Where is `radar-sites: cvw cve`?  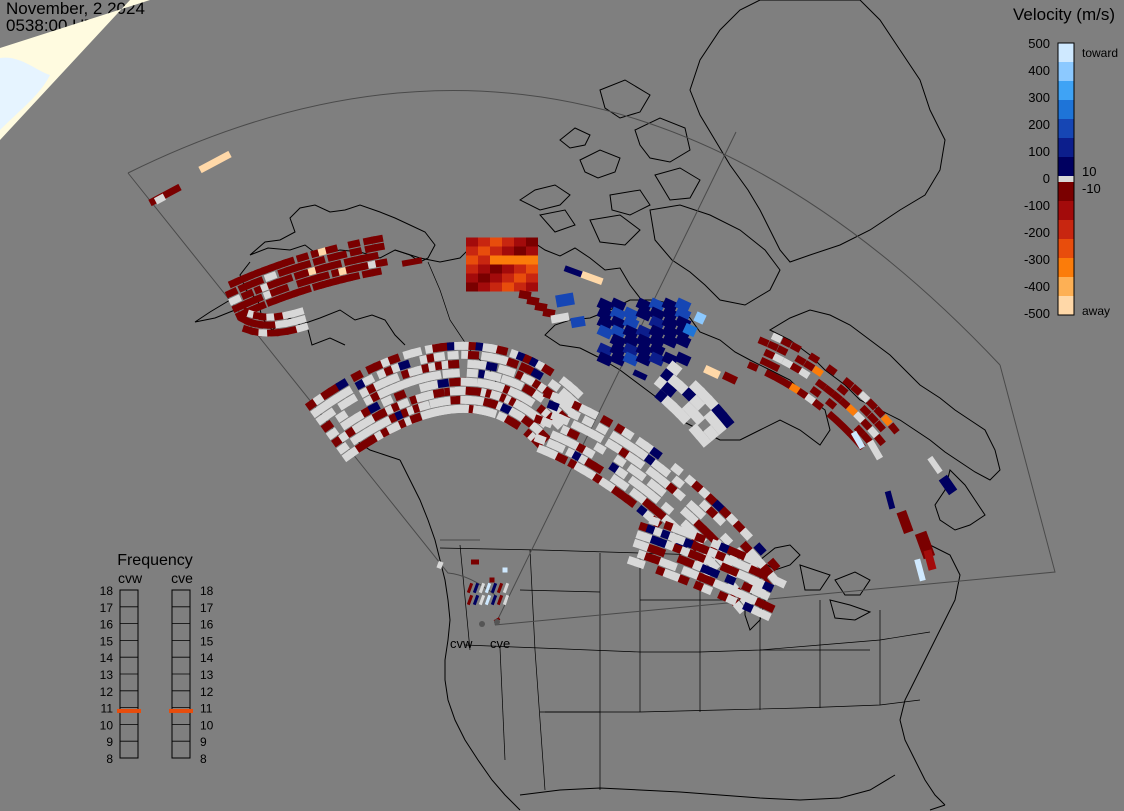
radar-sites: cvw cve is located at coordinates (480, 635).